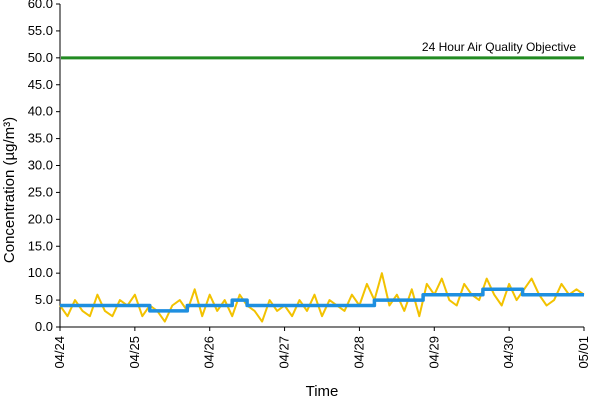 This screenshot has height=400, width=600. What do you see at coordinates (134, 352) in the screenshot?
I see `x-tick-label: 04/25` at bounding box center [134, 352].